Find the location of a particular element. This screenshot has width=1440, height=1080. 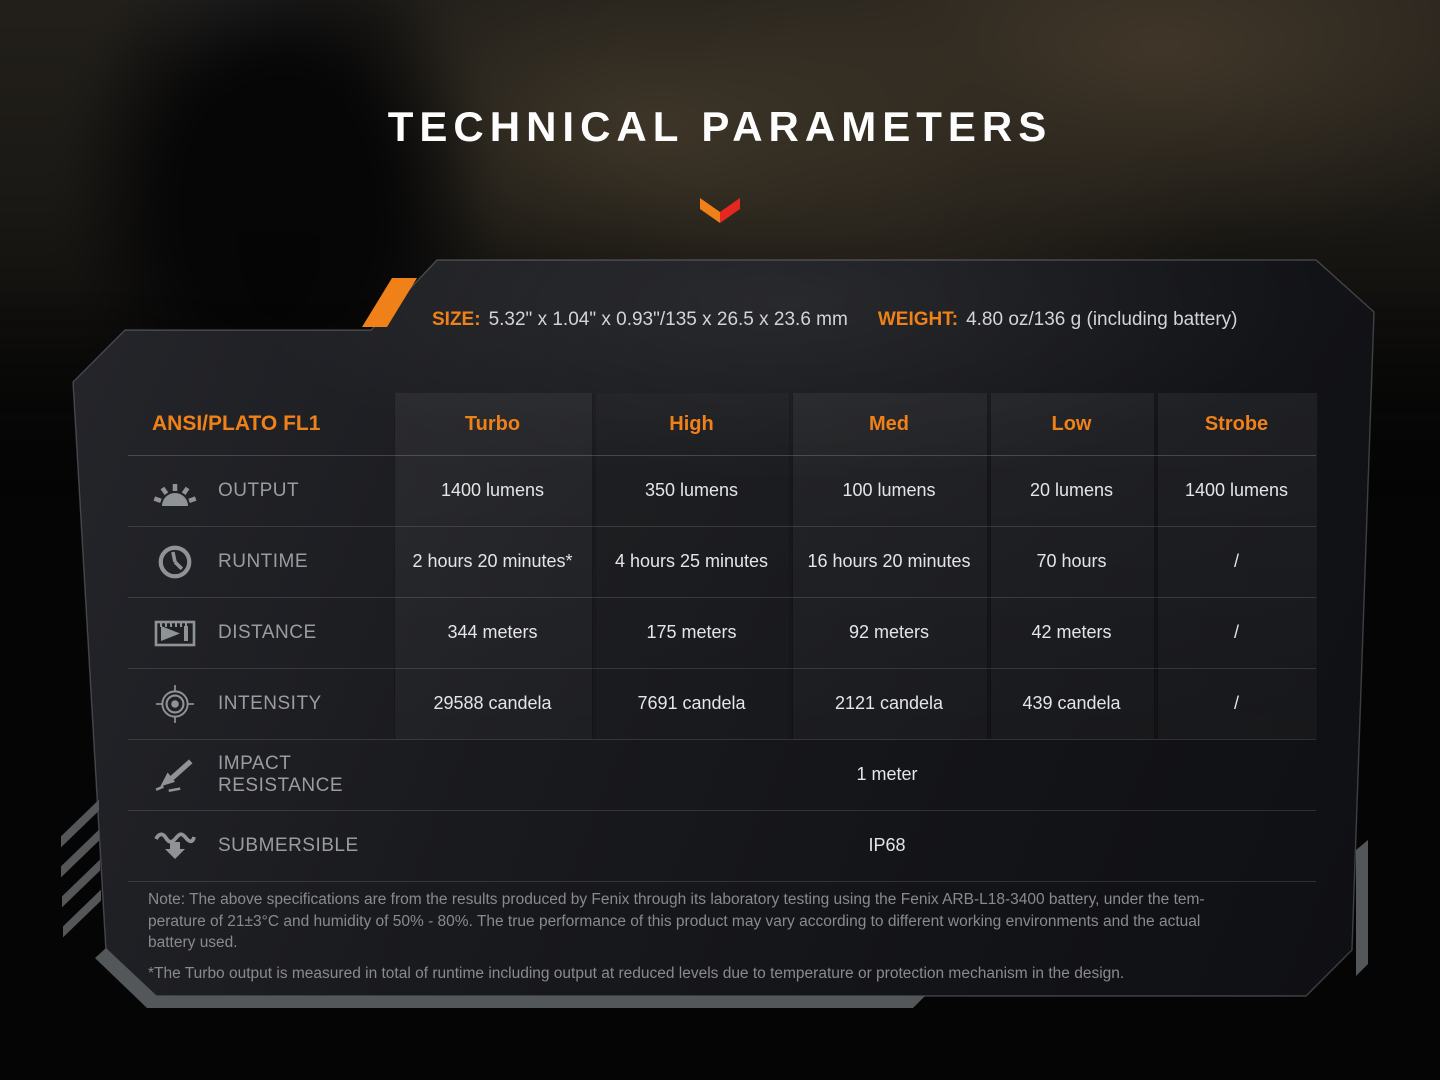

cell-output-strobe: 1400 lumens is located at coordinates (1236, 490).